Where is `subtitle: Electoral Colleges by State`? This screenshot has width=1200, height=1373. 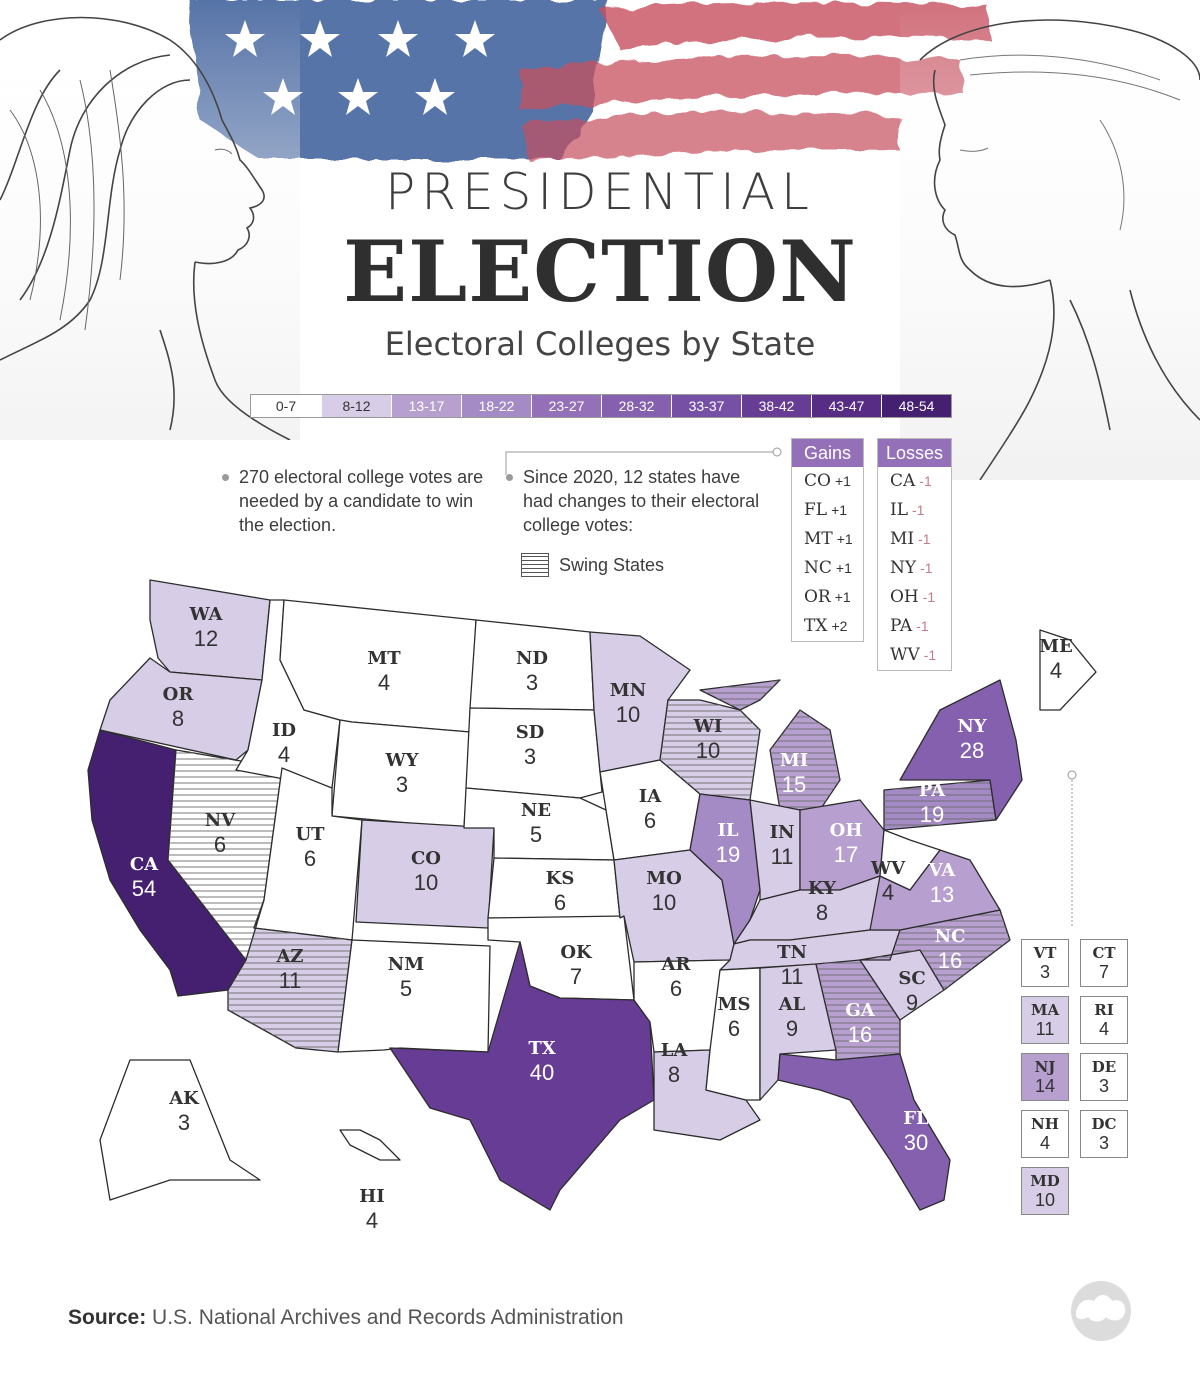 subtitle: Electoral Colleges by State is located at coordinates (600, 344).